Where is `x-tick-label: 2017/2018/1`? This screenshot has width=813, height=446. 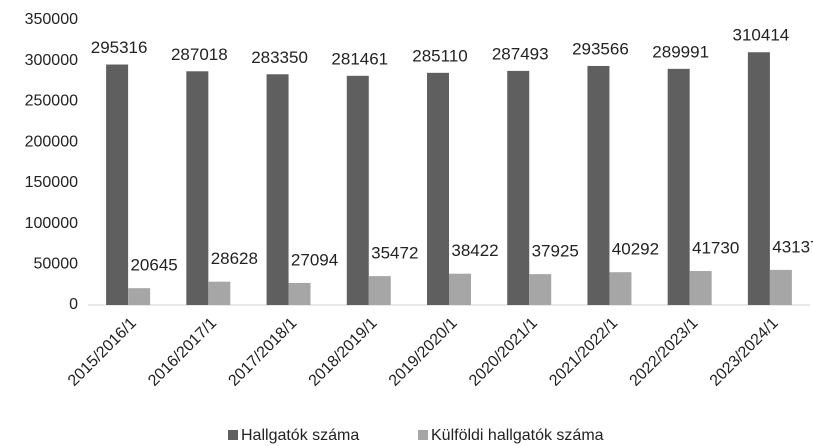 x-tick-label: 2017/2018/1 is located at coordinates (262, 352).